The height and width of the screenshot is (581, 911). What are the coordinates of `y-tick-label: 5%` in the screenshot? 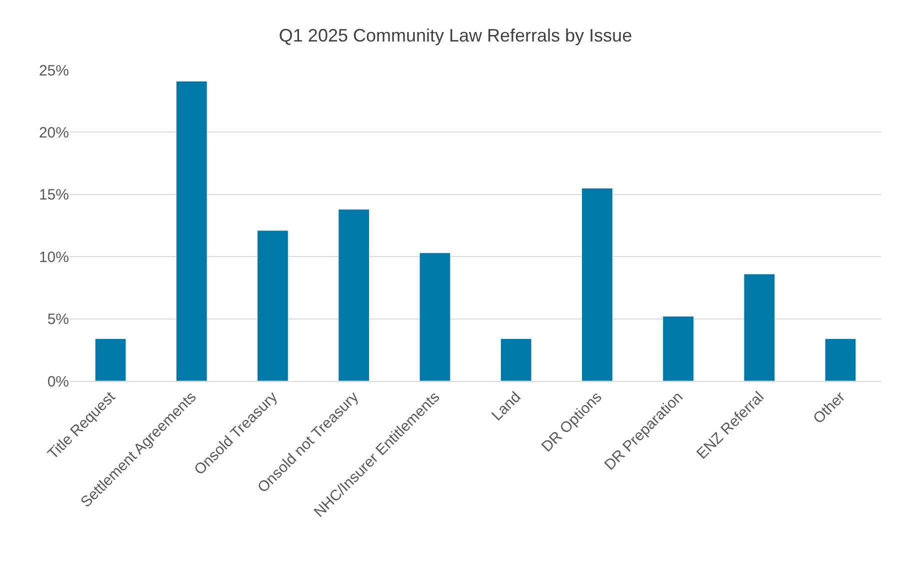 It's located at (58, 319).